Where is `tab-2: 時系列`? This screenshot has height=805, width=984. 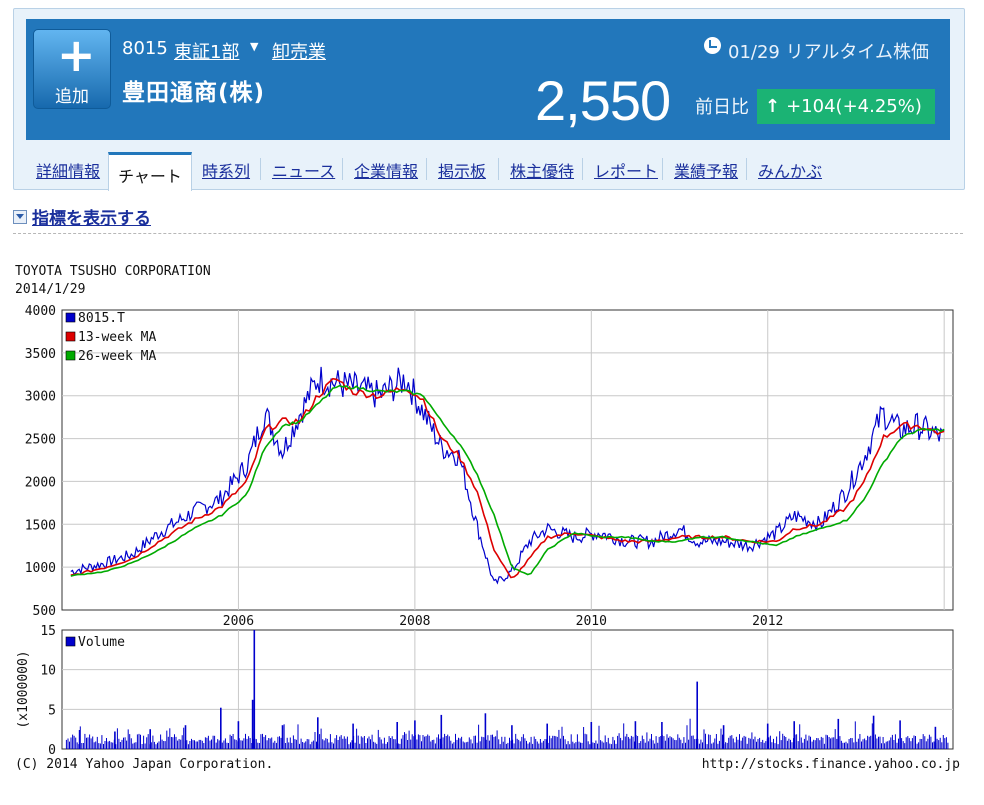
tab-2: 時系列 is located at coordinates (226, 171).